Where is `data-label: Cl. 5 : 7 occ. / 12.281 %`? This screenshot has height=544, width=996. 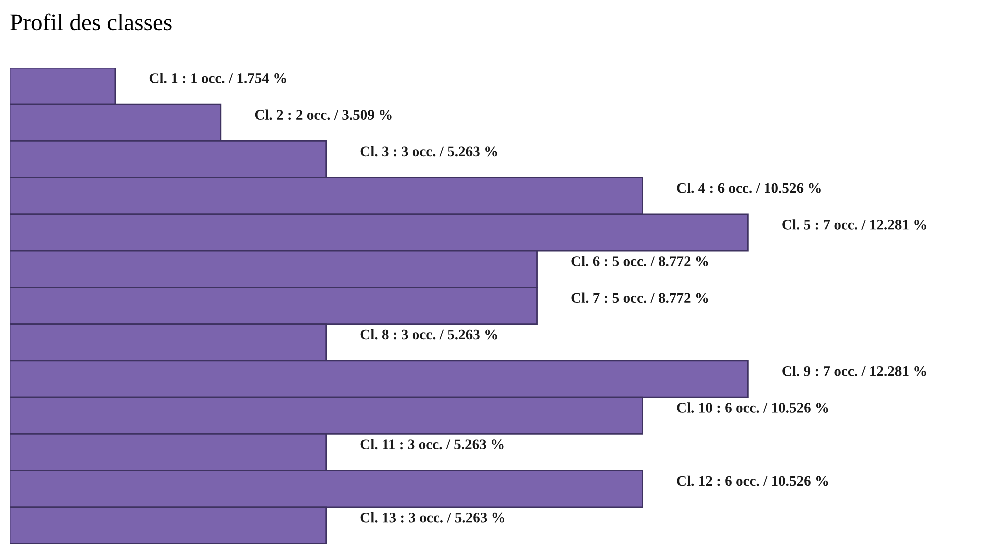
data-label: Cl. 5 : 7 occ. / 12.281 % is located at coordinates (854, 225).